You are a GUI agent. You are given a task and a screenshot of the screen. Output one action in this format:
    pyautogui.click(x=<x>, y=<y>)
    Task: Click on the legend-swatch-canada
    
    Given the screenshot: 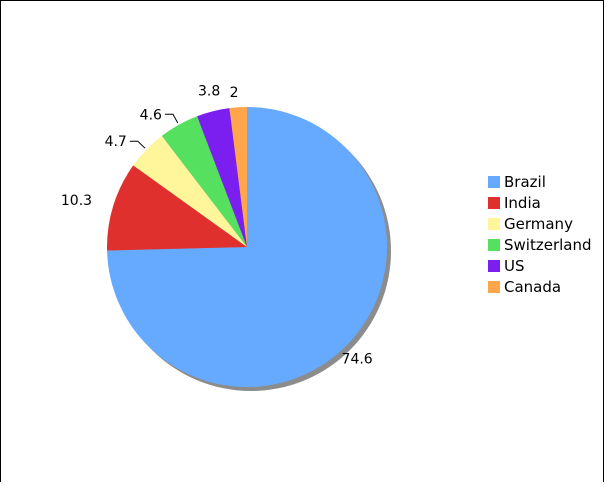 What is the action you would take?
    pyautogui.click(x=494, y=287)
    